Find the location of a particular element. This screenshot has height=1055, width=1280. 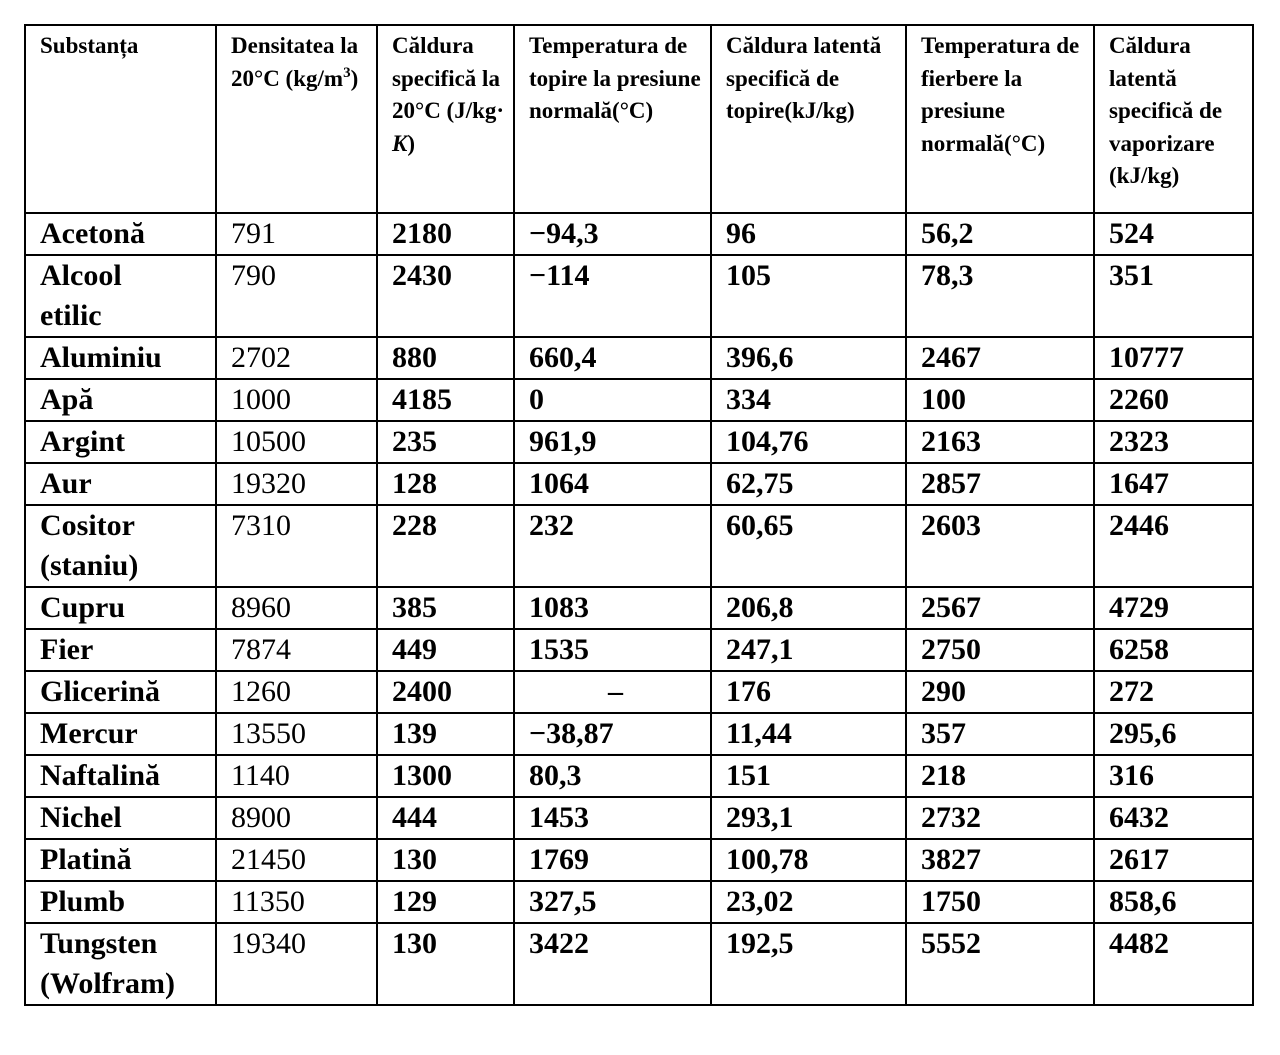

cell-specific-heat: 444 is located at coordinates (445, 818).